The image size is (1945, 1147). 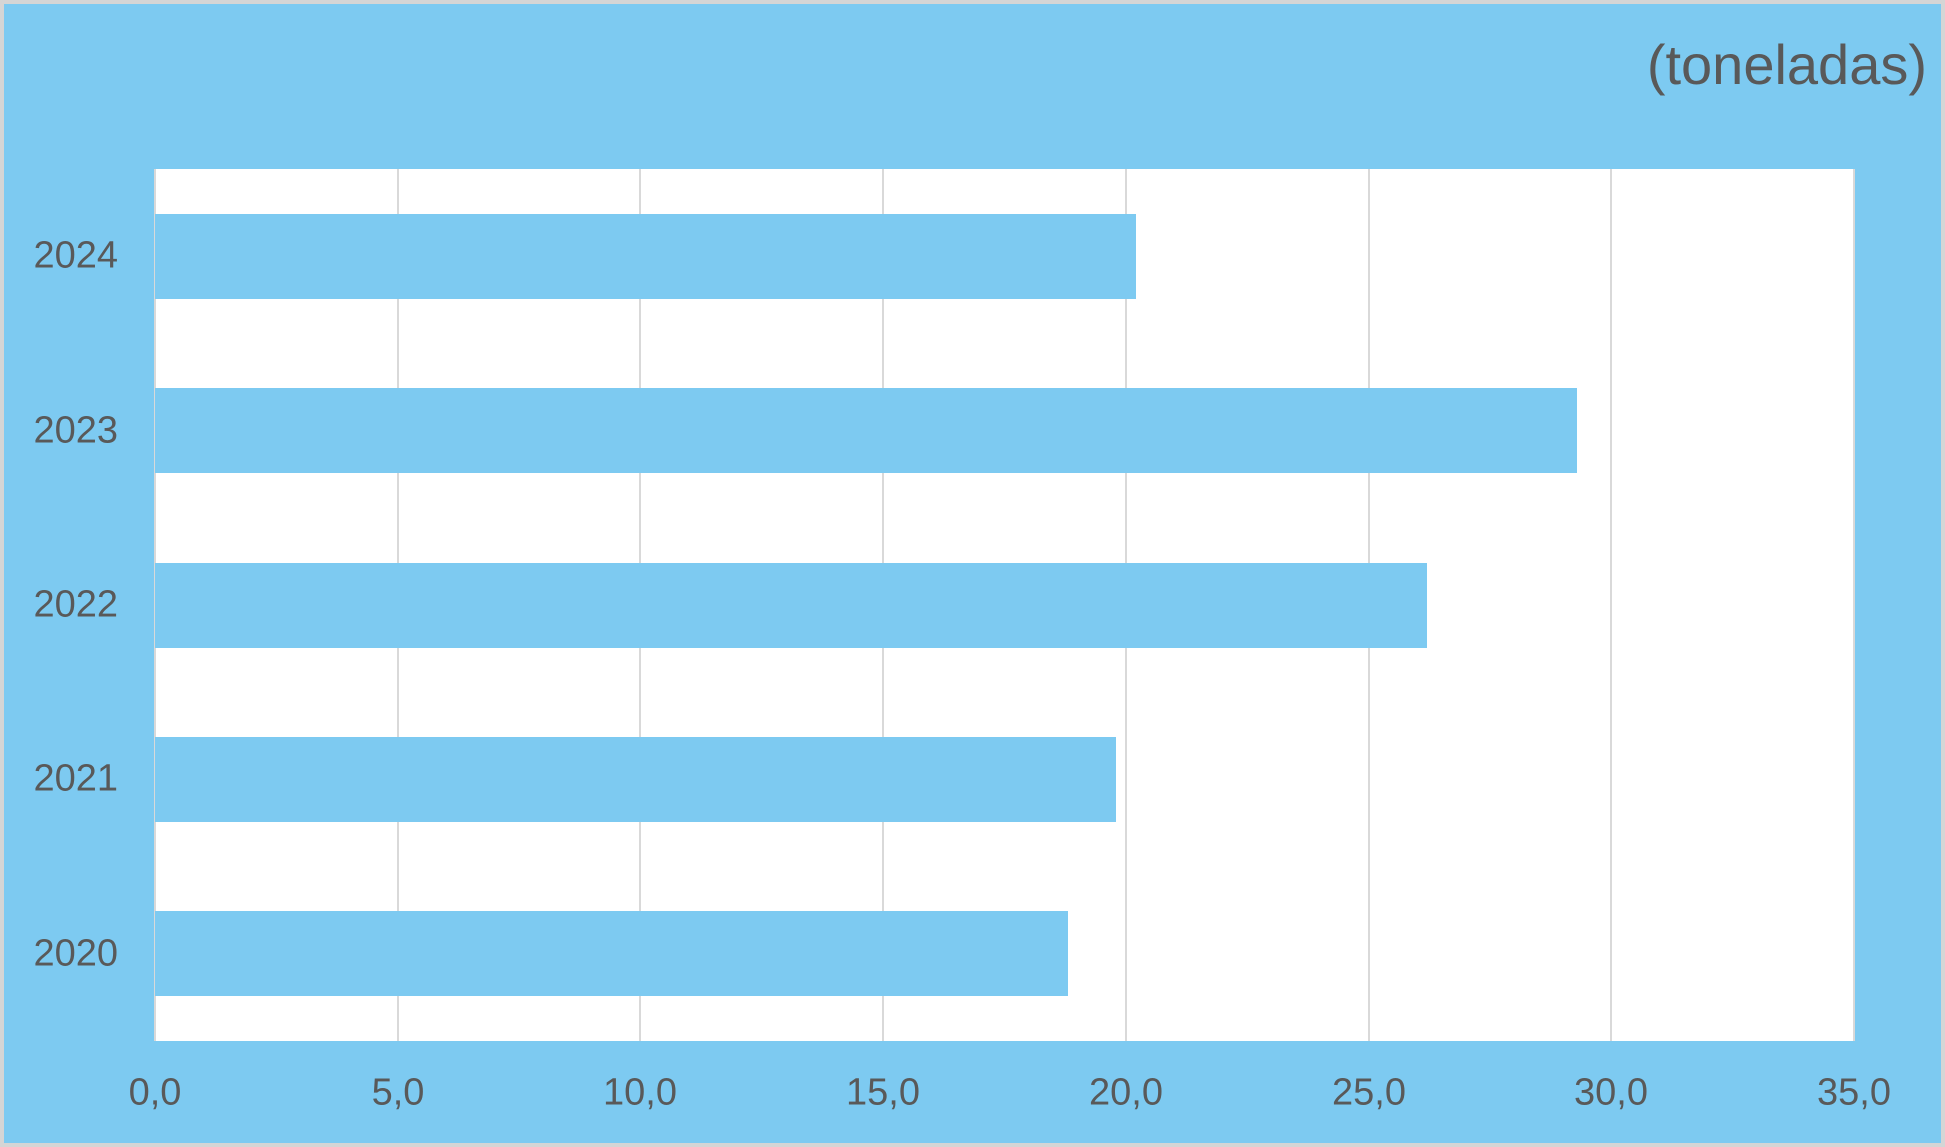 I want to click on bar-2024, so click(x=645, y=256).